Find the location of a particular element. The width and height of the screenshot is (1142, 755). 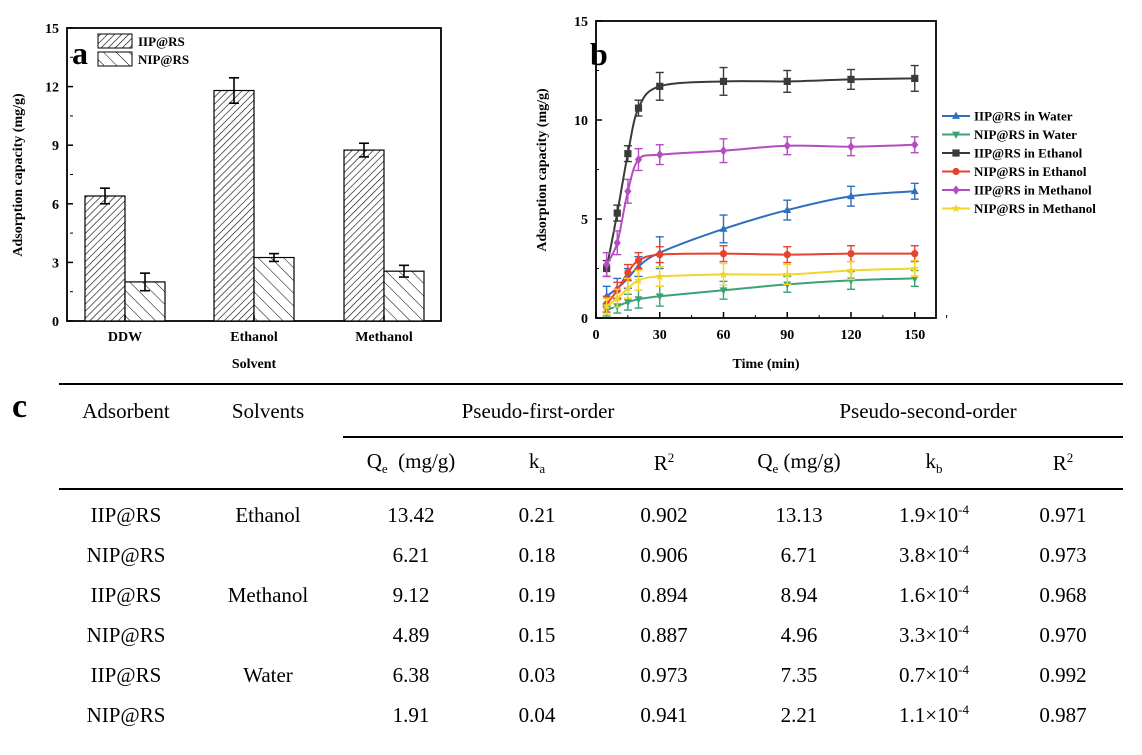

cell-r2-second: 0.987 is located at coordinates (1063, 714).